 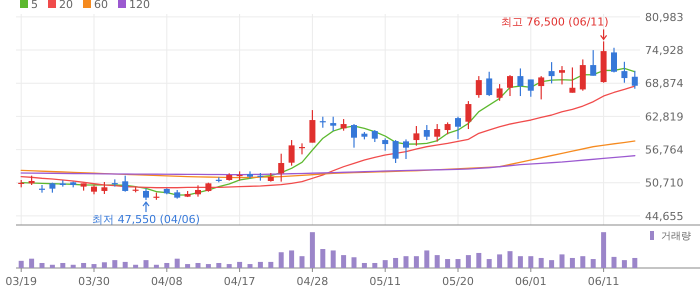 What do you see at coordinates (530, 281) in the screenshot?
I see `x-tick-label: 06/01` at bounding box center [530, 281].